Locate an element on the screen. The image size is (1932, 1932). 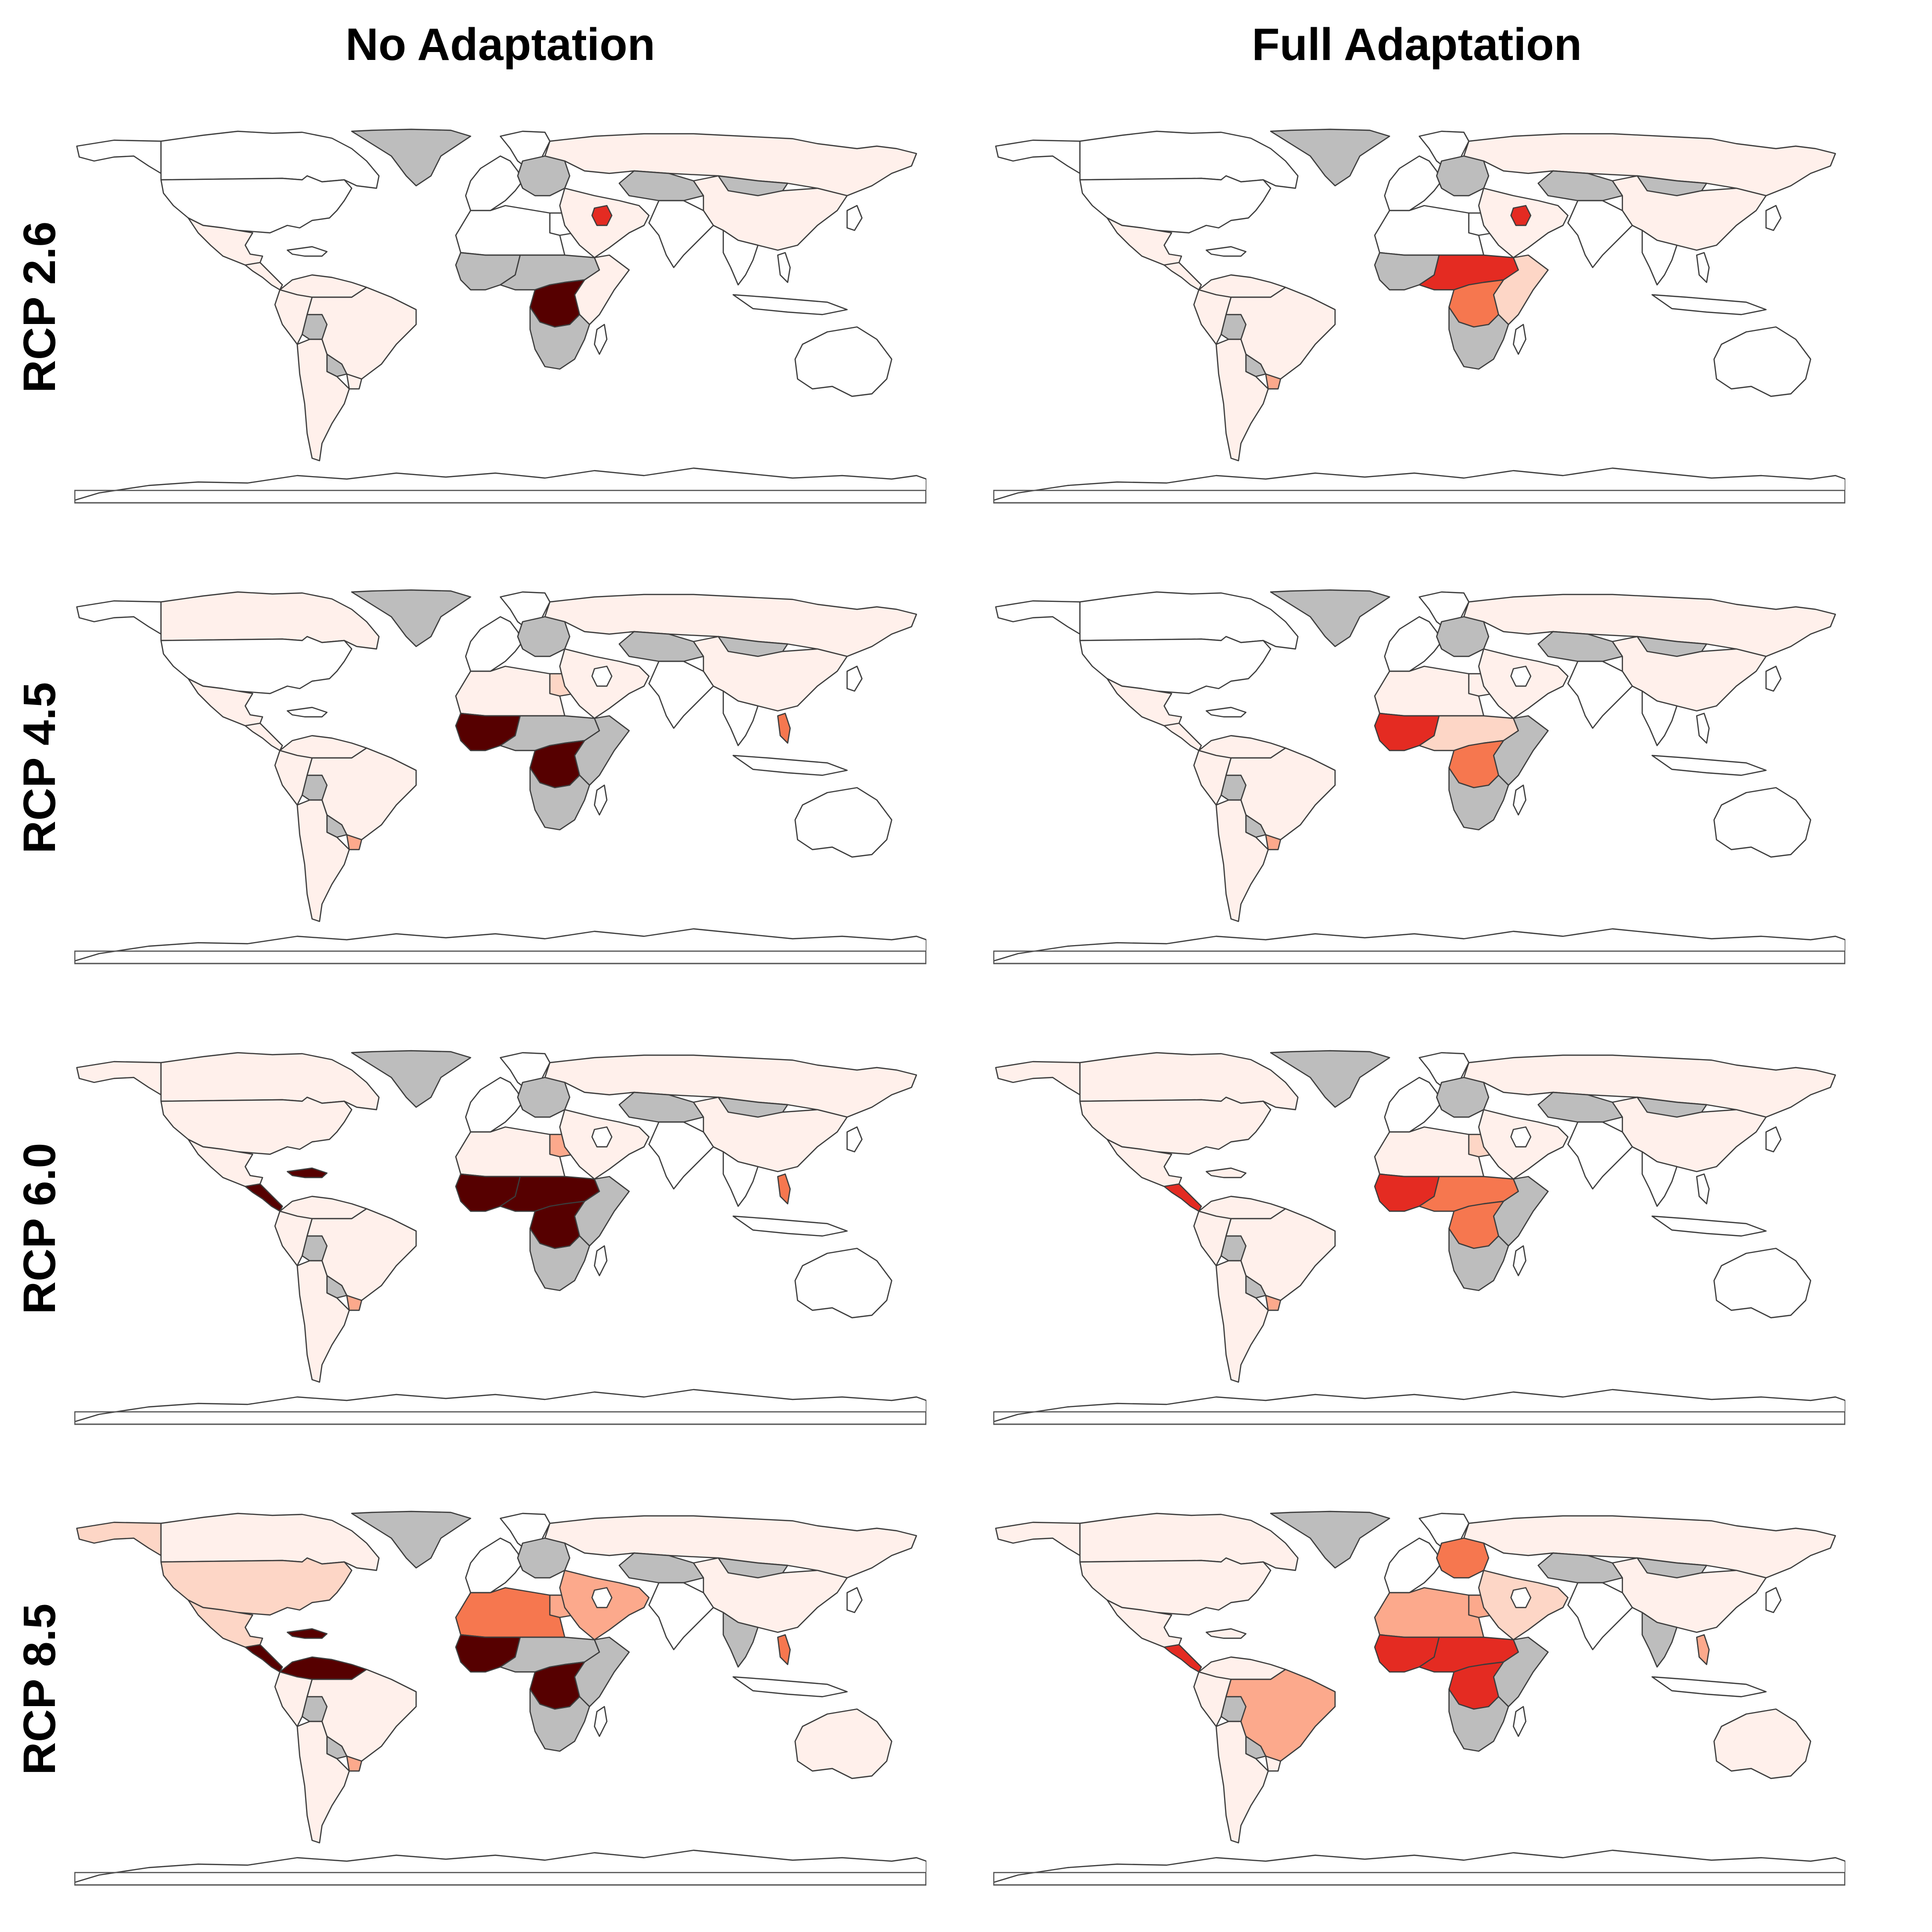
region-iraq is located at coordinates (1521, 215).